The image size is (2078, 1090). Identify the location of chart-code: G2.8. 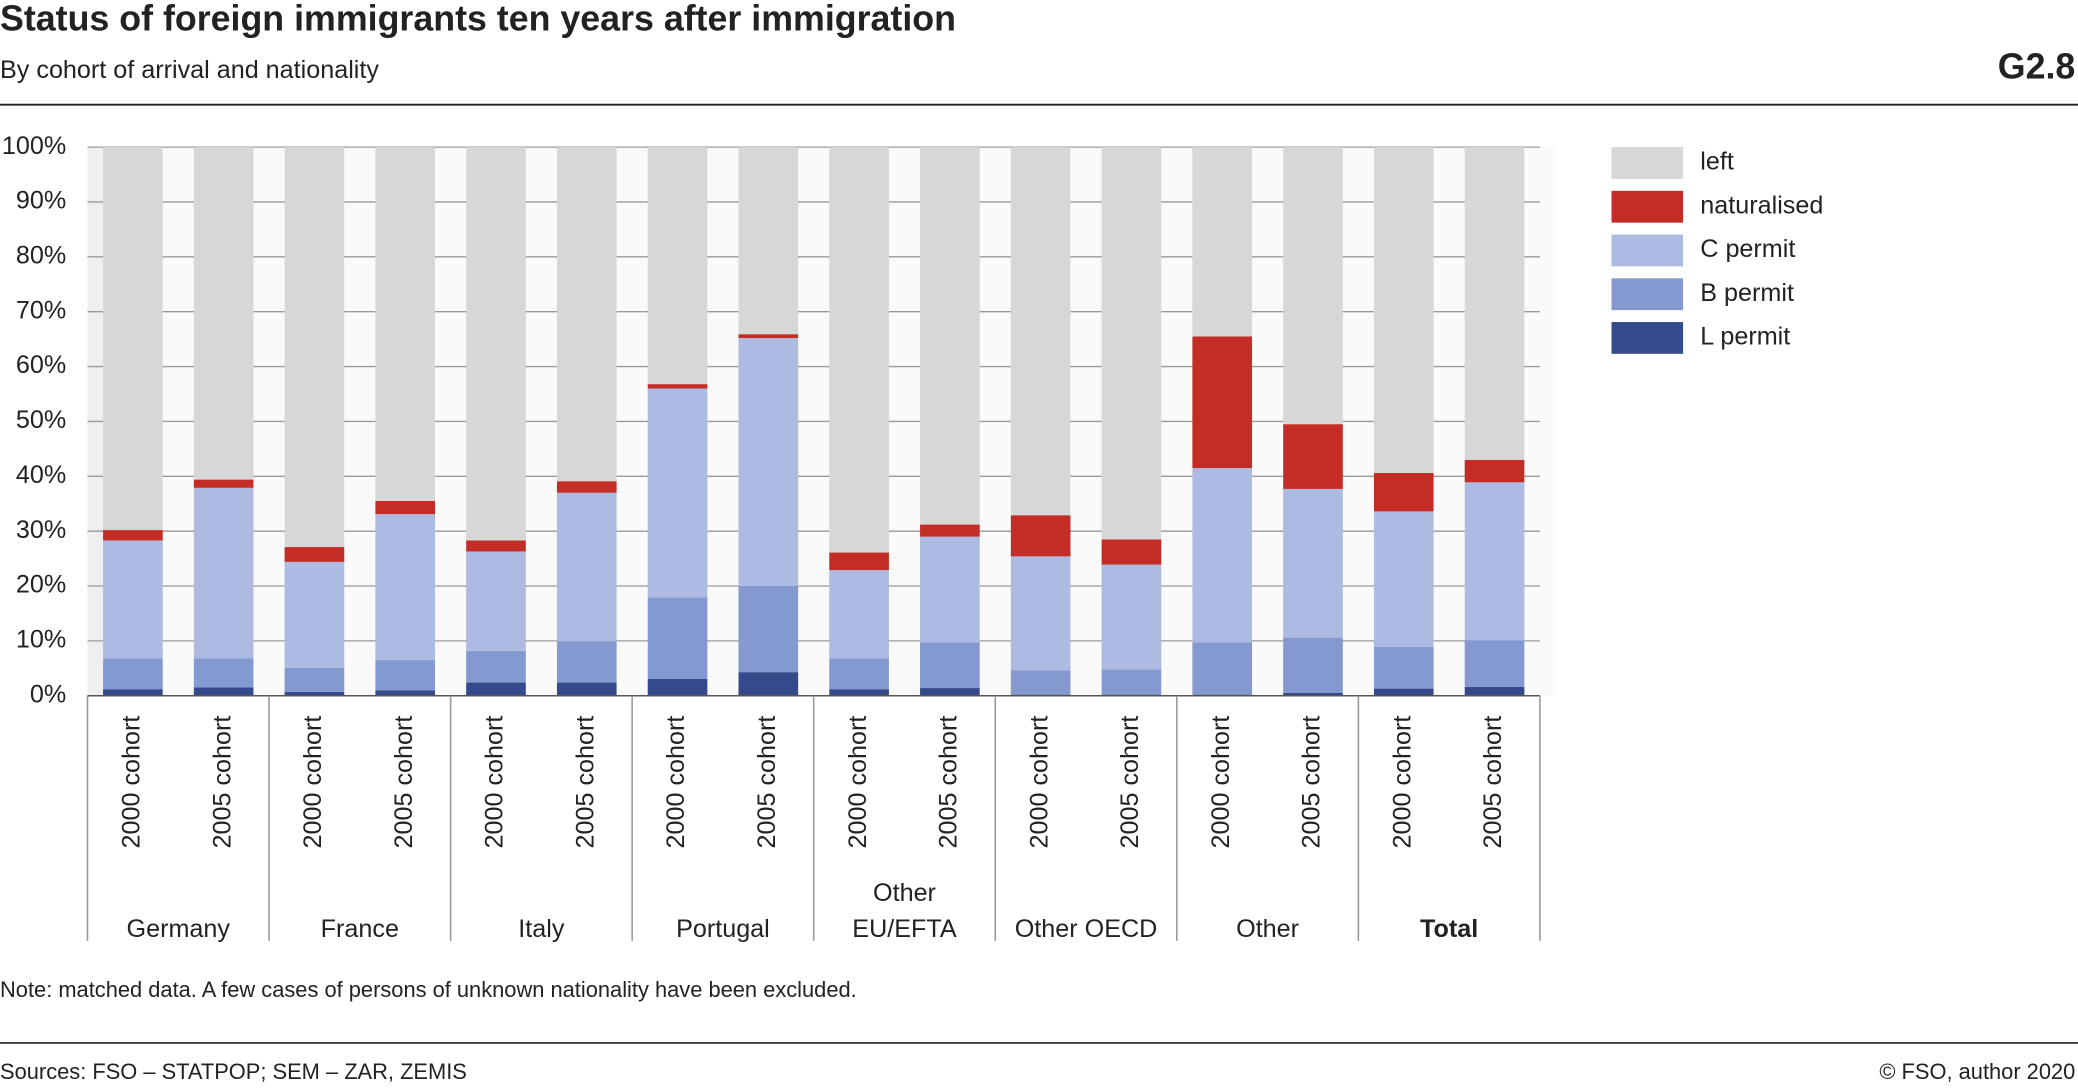
(2037, 66).